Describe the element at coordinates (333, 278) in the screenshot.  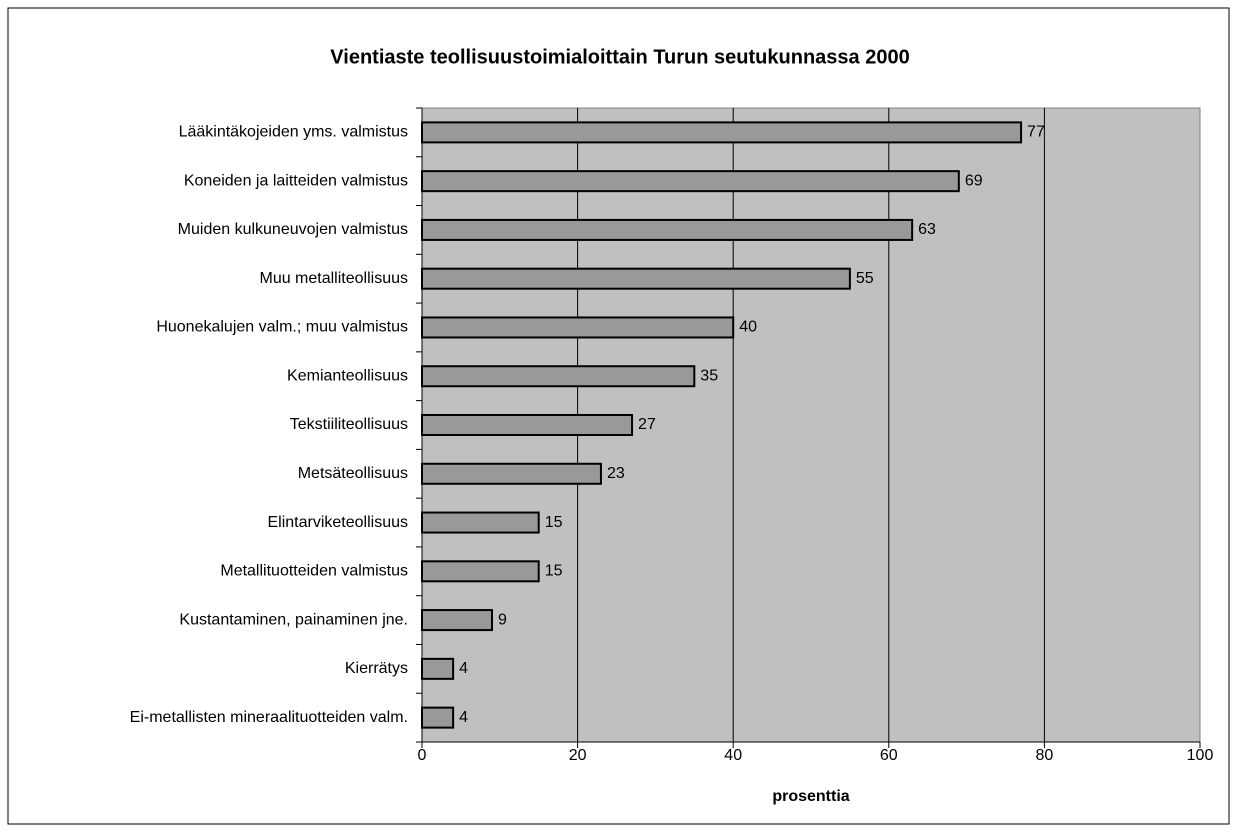
I see `y-tick-label: Muu metalliteollisuus` at that location.